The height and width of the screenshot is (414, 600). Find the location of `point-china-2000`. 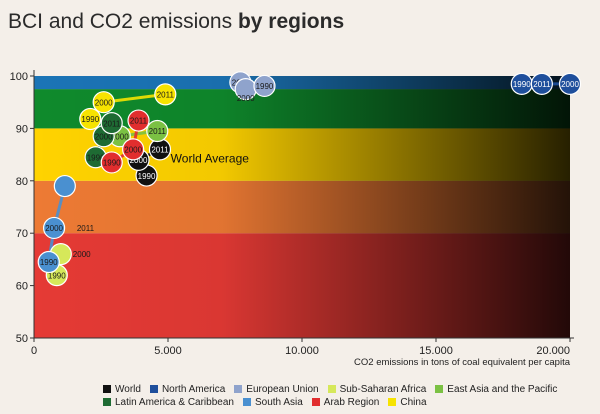

point-china-2000 is located at coordinates (103, 102).